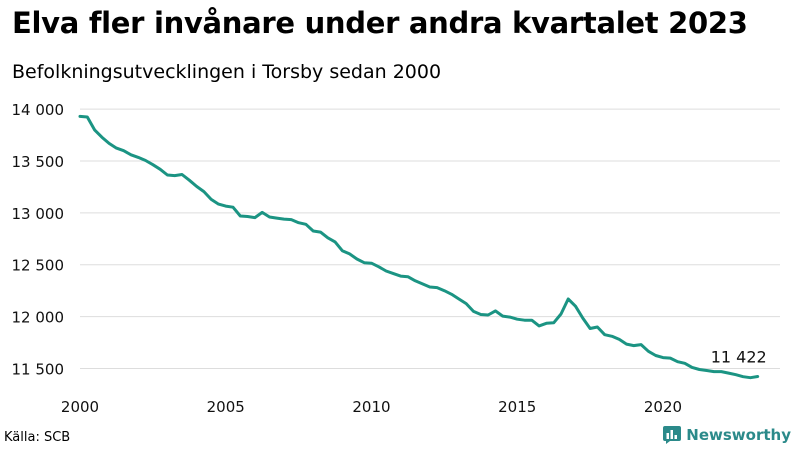 This screenshot has height=450, width=800. Describe the element at coordinates (226, 407) in the screenshot. I see `x-tick-label: 2005` at that location.